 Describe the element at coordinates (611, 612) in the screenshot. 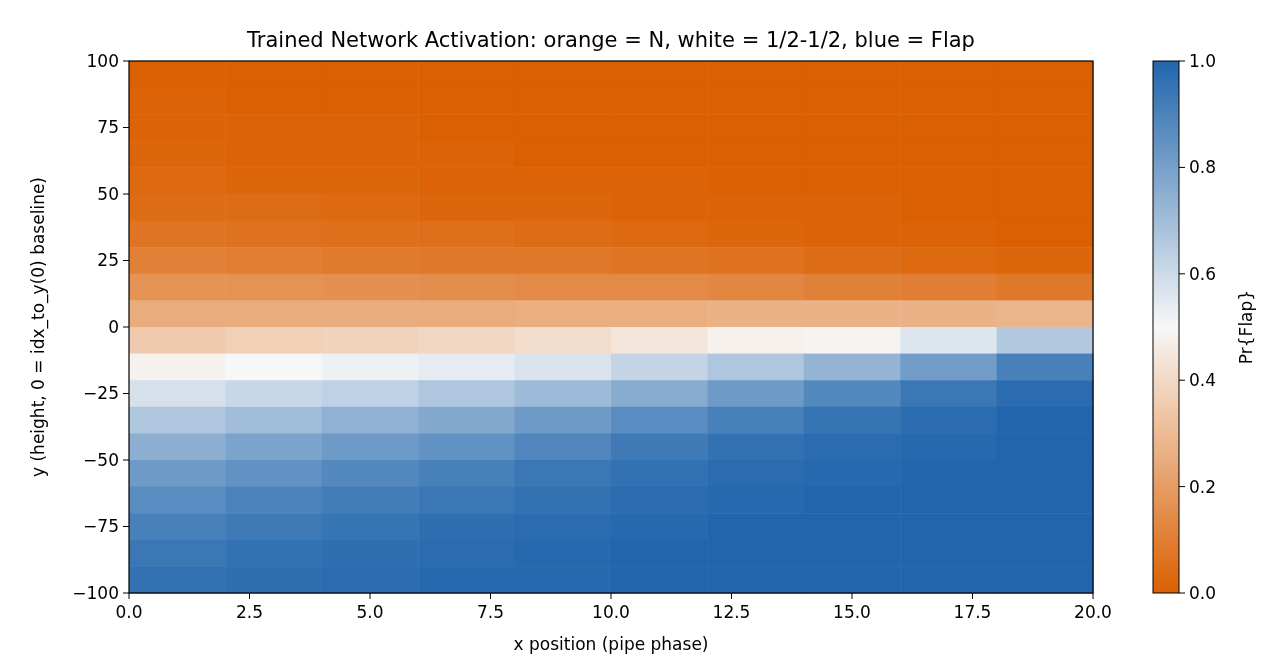

I see `x-tick-label: 10.0` at that location.